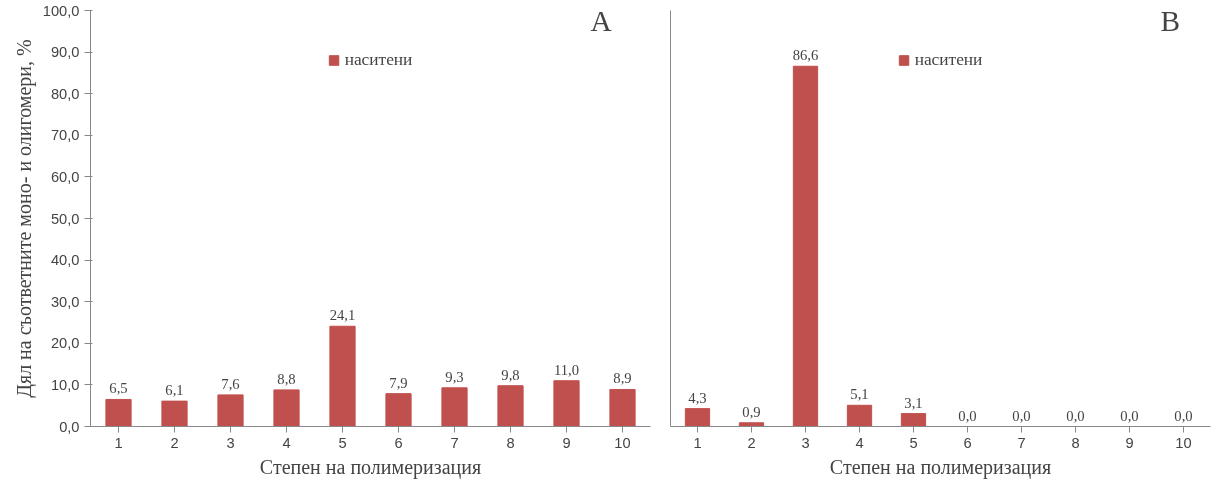 The height and width of the screenshot is (484, 1226). Describe the element at coordinates (69, 426) in the screenshot. I see `y-tick-label: 0,0` at that location.